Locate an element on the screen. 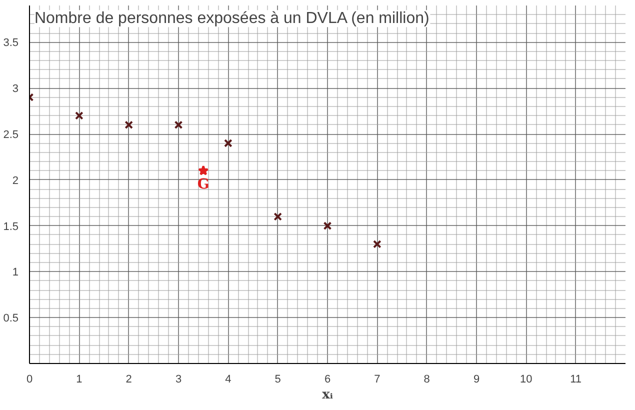 The width and height of the screenshot is (635, 410). y-tick-label: 2.5 is located at coordinates (11, 135).